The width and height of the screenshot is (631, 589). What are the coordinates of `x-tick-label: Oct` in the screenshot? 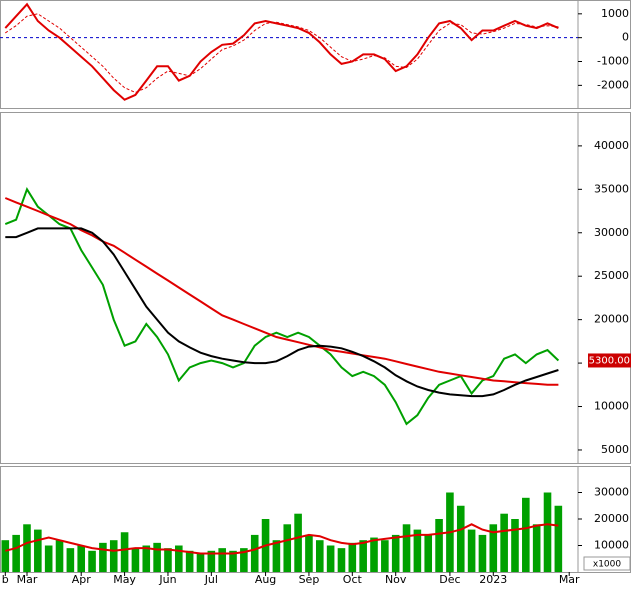 It's located at (353, 579).